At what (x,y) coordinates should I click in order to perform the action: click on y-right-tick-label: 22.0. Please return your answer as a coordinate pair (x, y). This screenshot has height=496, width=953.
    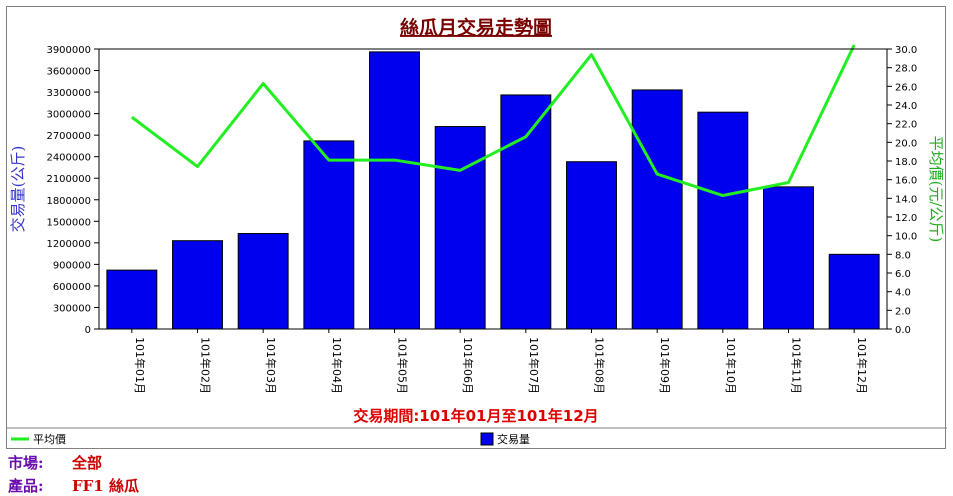
    Looking at the image, I should click on (906, 125).